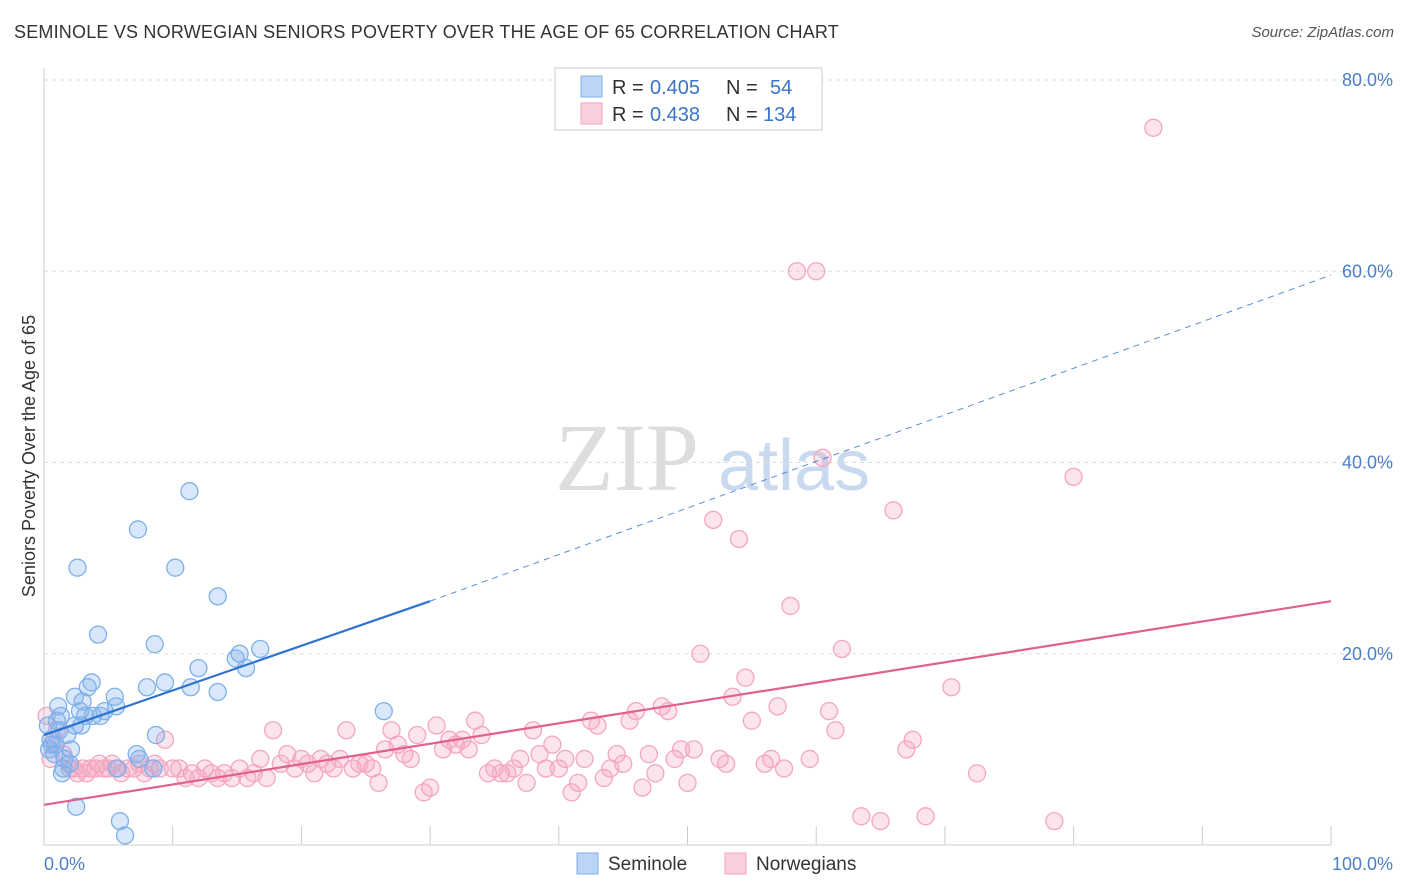 The height and width of the screenshot is (892, 1406). What do you see at coordinates (1367, 654) in the screenshot?
I see `y-tick-label-20: 20.0%` at bounding box center [1367, 654].